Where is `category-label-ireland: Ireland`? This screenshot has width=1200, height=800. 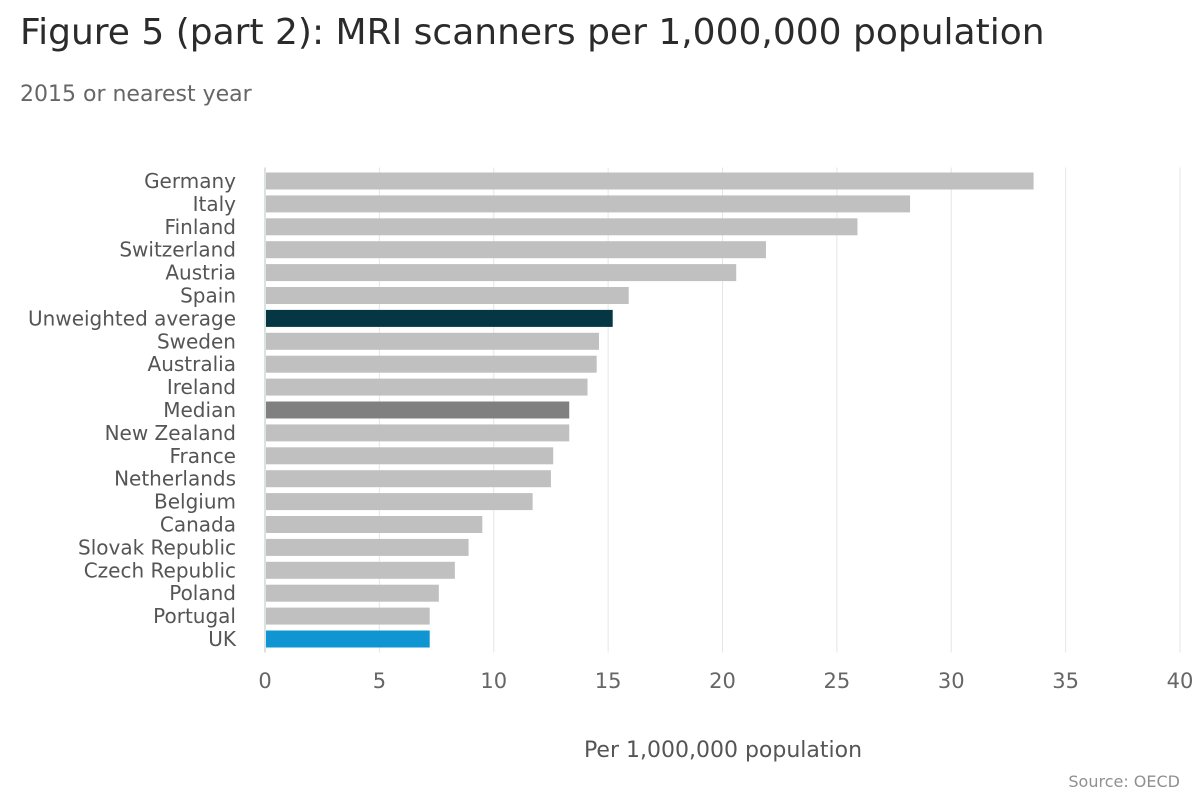 category-label-ireland: Ireland is located at coordinates (201, 387).